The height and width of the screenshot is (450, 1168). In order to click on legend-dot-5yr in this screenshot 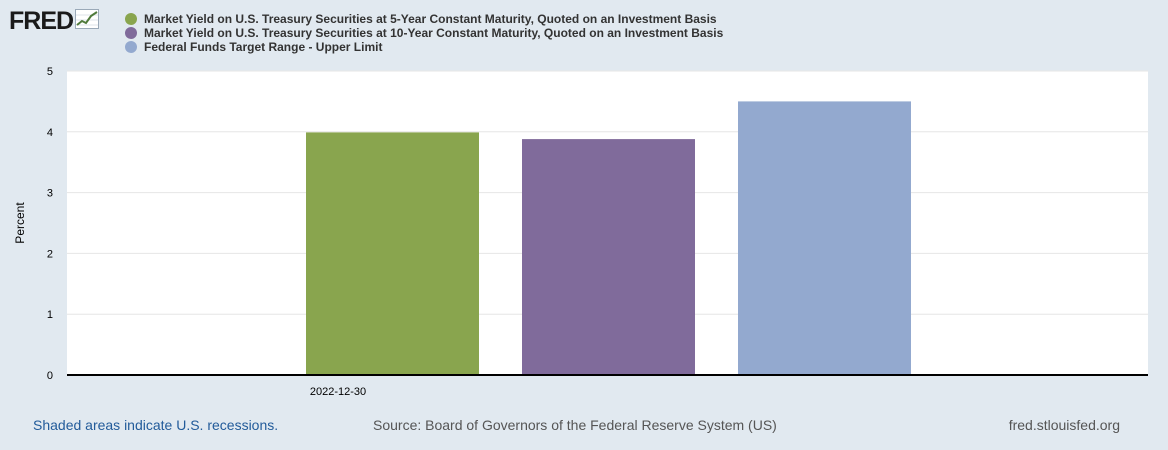, I will do `click(131, 19)`.